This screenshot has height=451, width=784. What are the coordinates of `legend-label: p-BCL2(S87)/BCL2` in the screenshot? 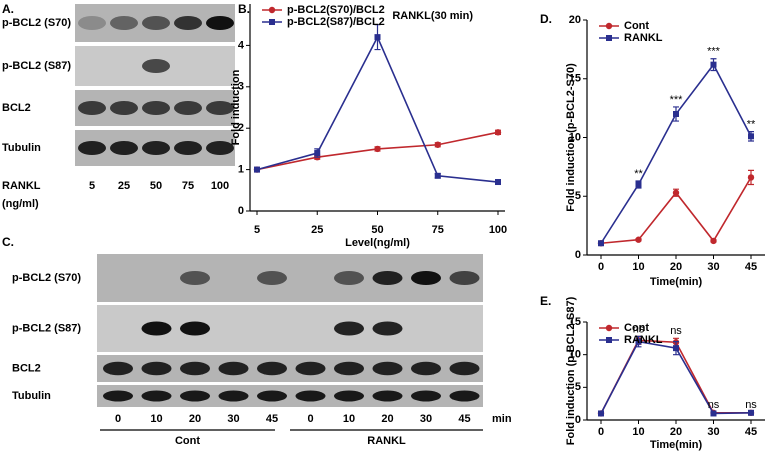 It's located at (336, 22).